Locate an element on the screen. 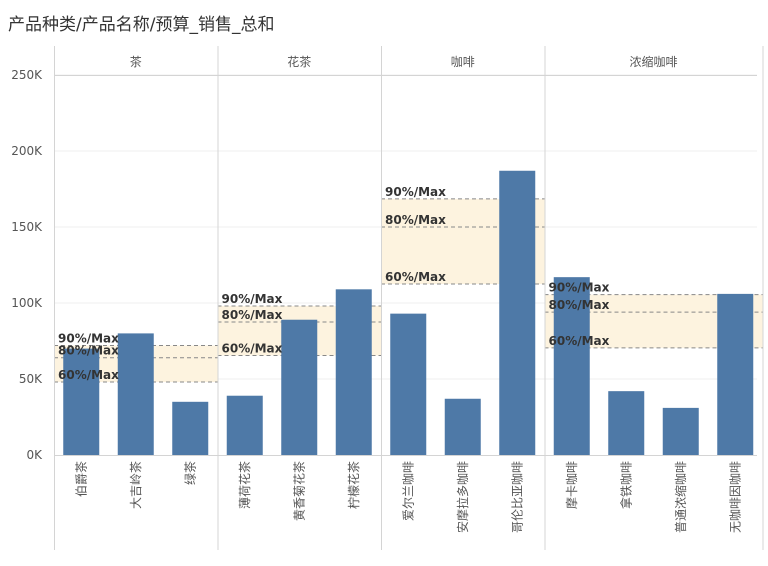  group-header-label: 浓缩咖啡 is located at coordinates (653, 61).